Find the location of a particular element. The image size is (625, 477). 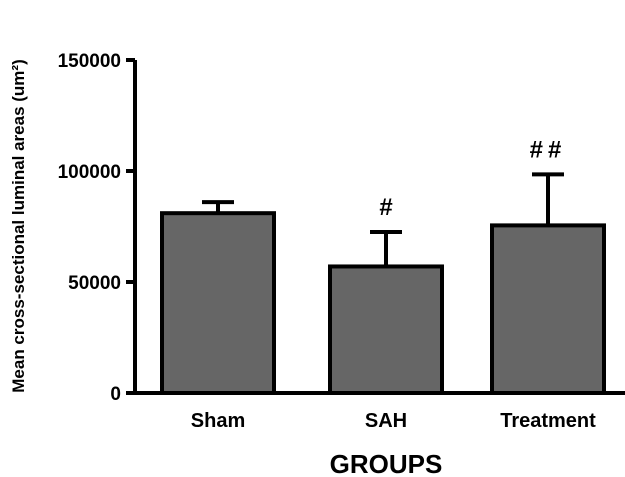

y-tick-label: 50000 is located at coordinates (94, 283).